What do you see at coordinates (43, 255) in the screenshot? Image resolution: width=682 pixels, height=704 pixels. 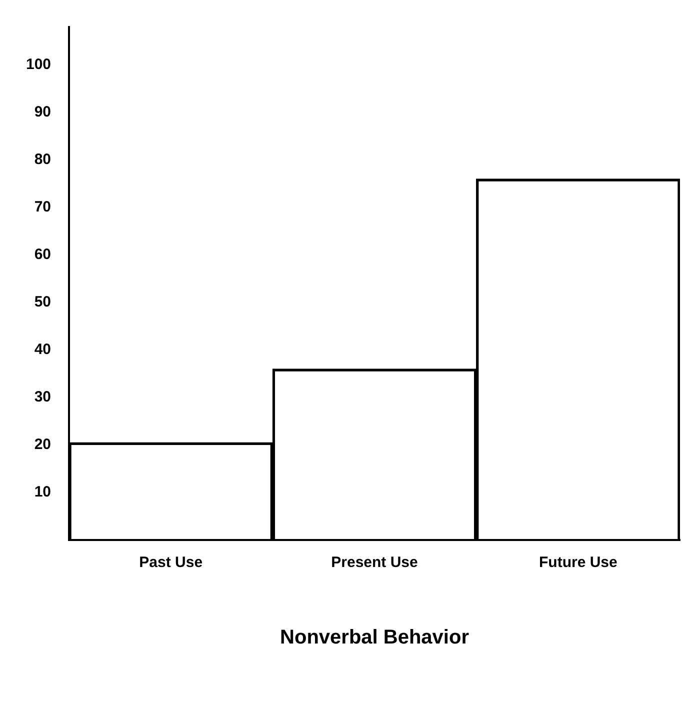 I see `y-tick-label: 60` at bounding box center [43, 255].